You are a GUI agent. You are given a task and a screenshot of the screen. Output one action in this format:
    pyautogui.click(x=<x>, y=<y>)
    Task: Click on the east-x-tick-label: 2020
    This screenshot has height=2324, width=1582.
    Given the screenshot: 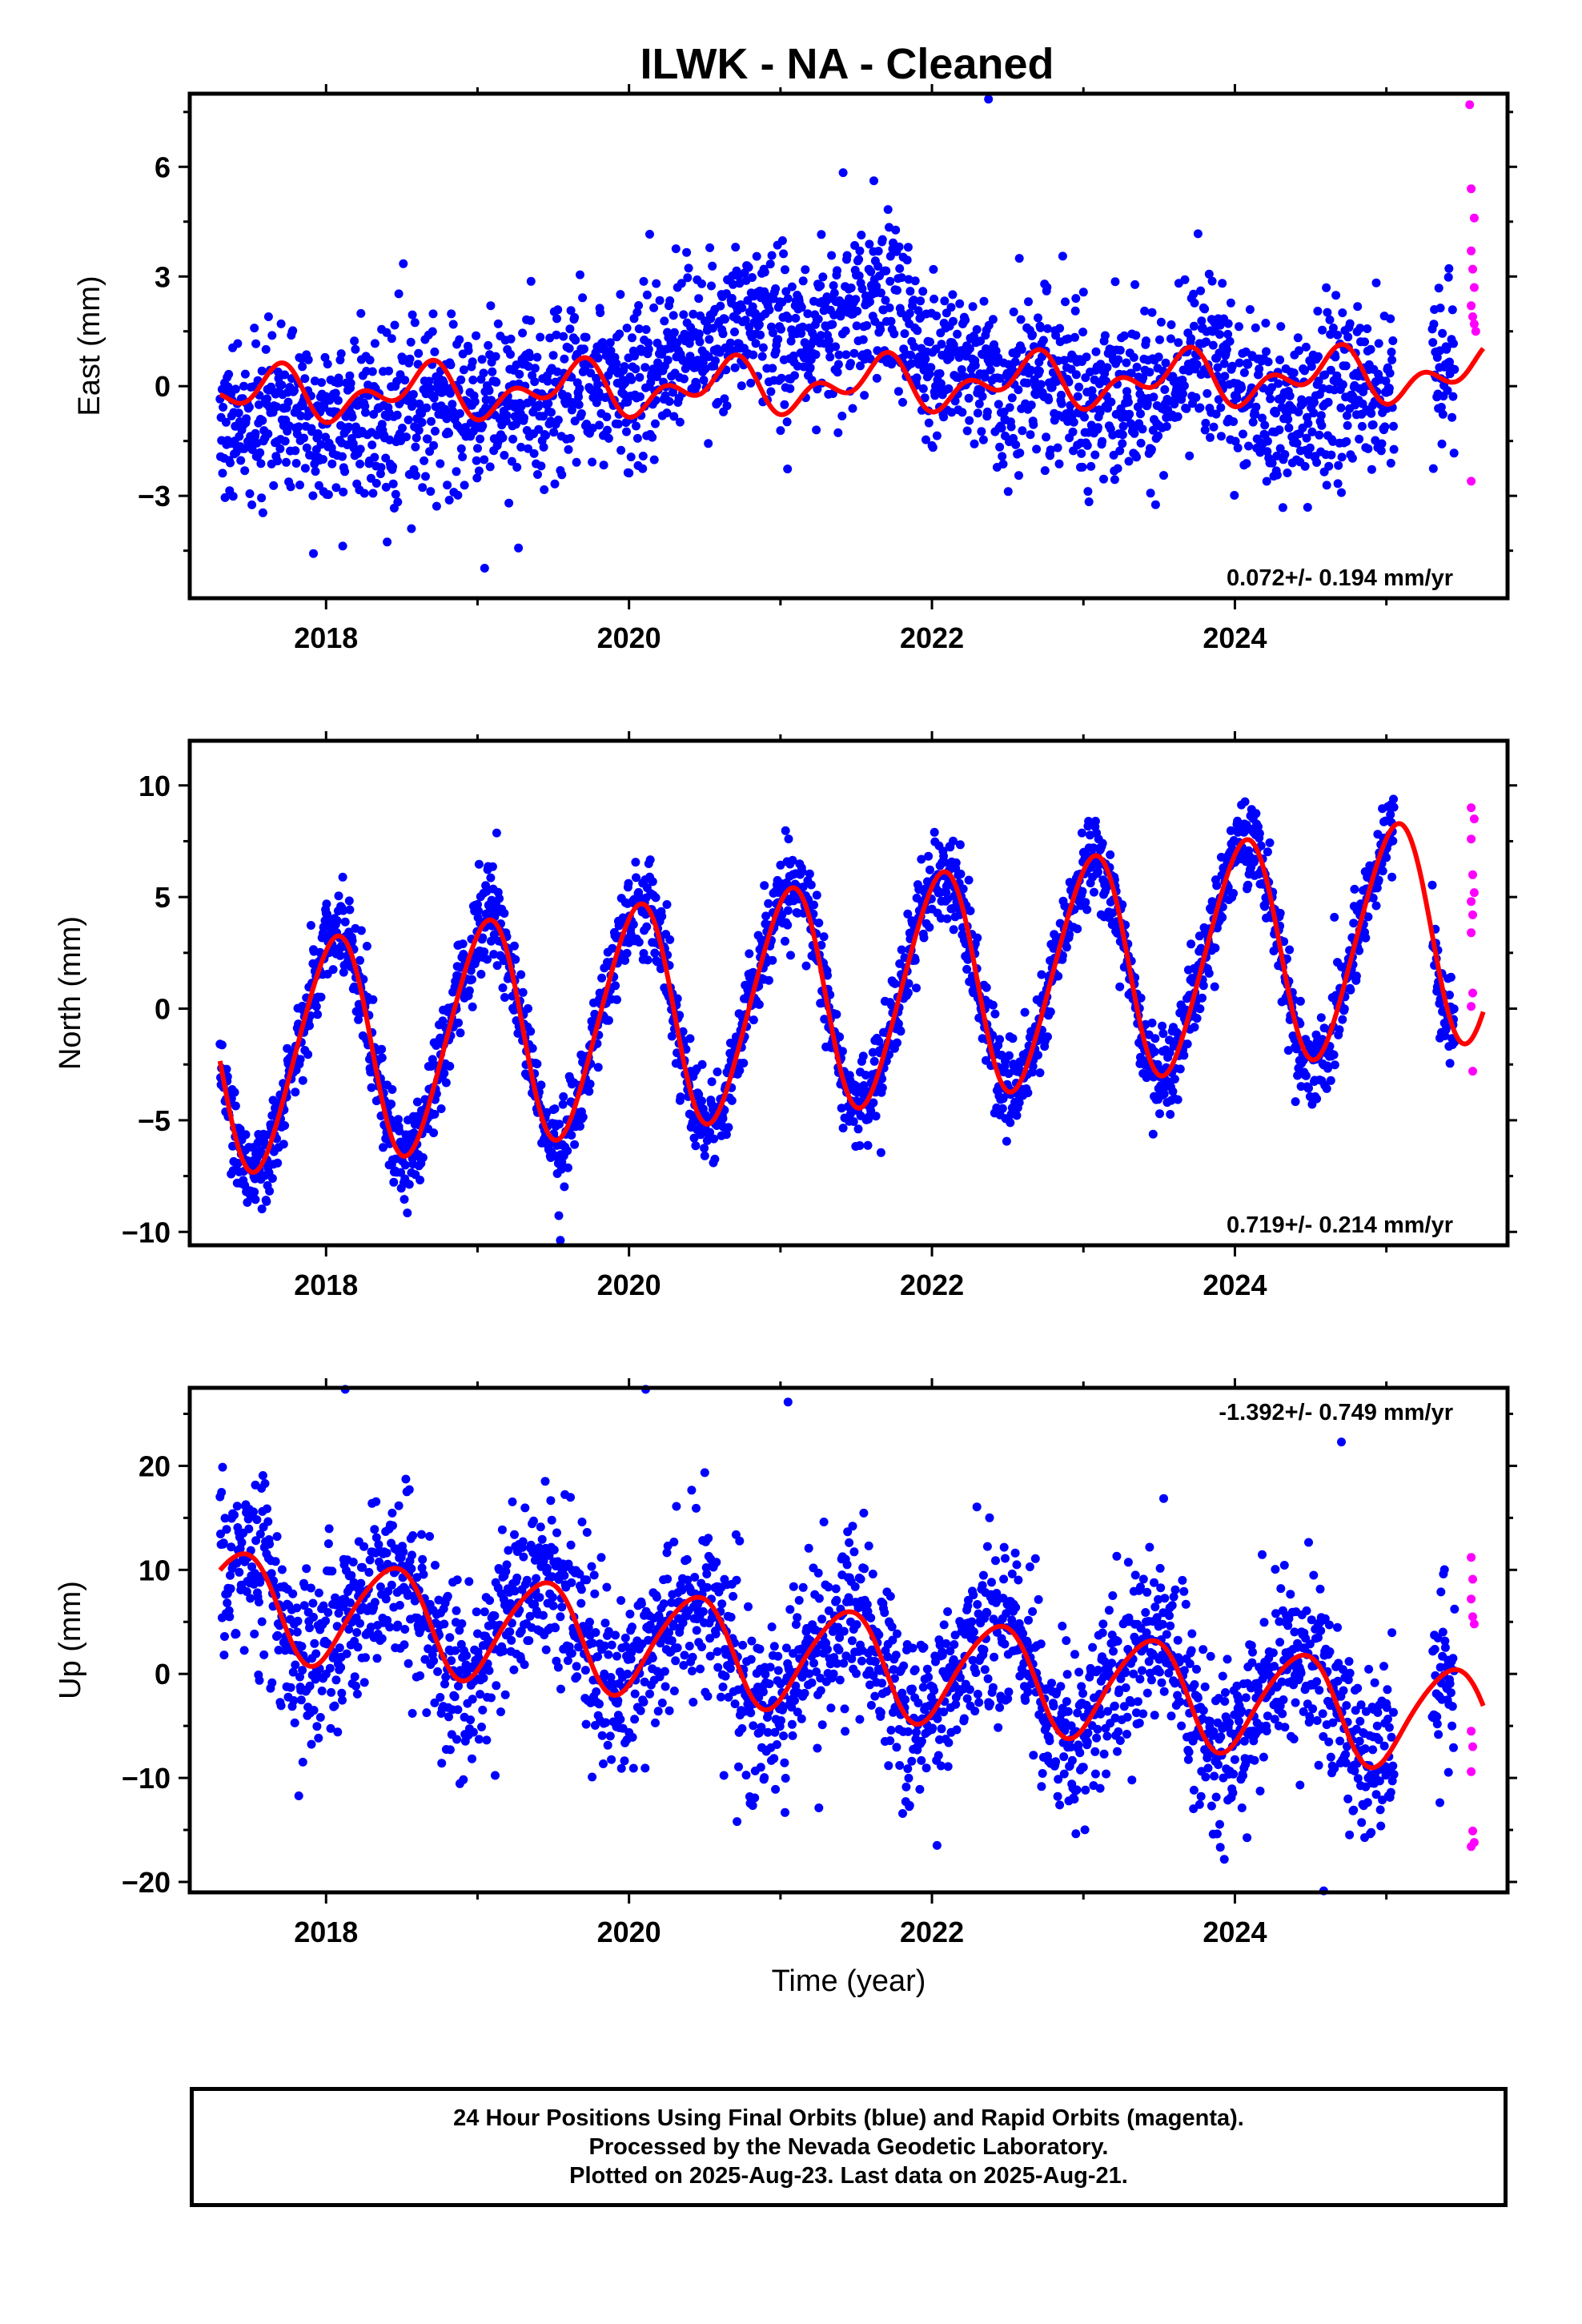 What is the action you would take?
    pyautogui.click(x=629, y=637)
    